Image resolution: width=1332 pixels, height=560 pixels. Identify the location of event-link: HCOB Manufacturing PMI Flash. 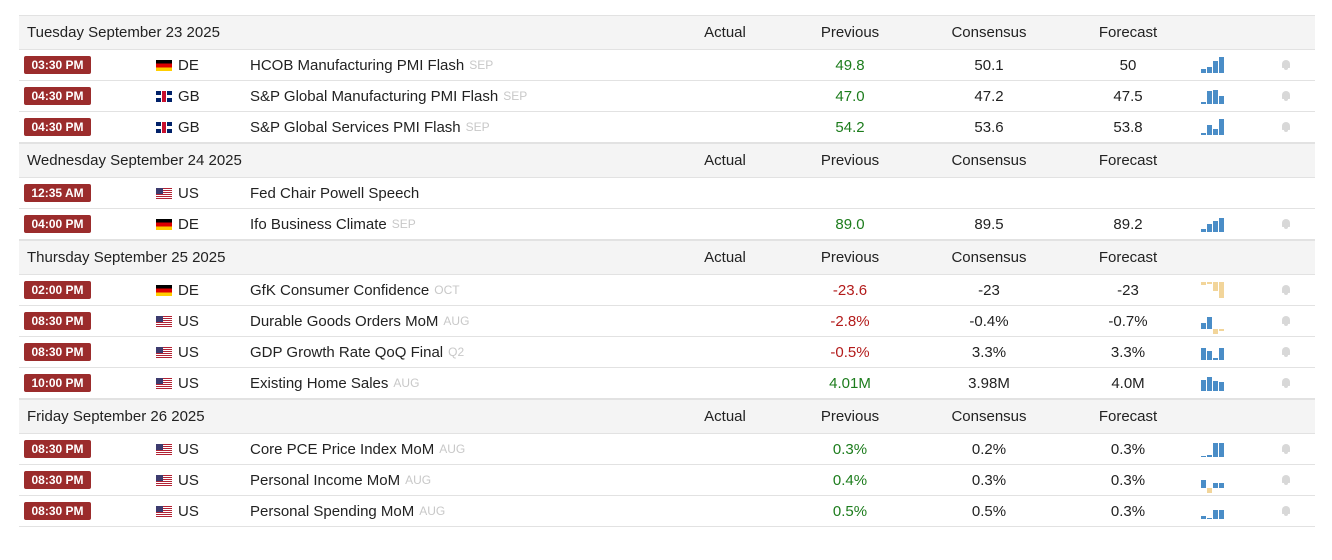
(357, 65).